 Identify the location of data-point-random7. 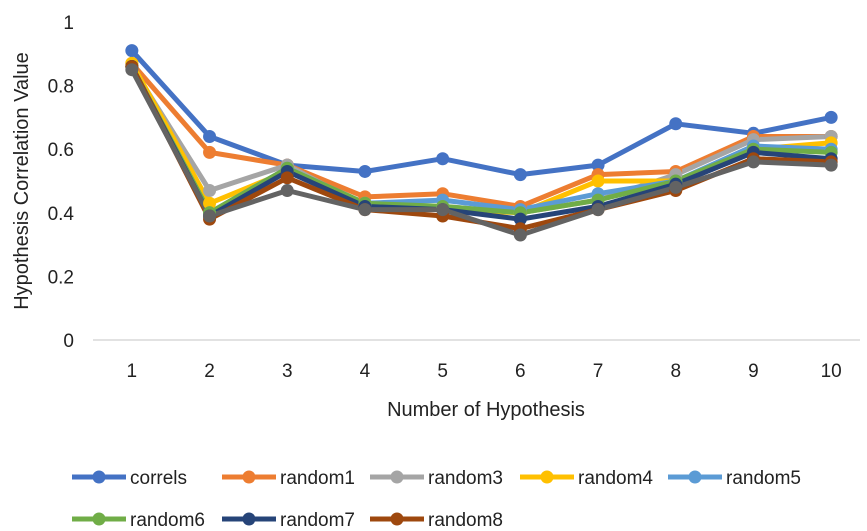
(520, 219).